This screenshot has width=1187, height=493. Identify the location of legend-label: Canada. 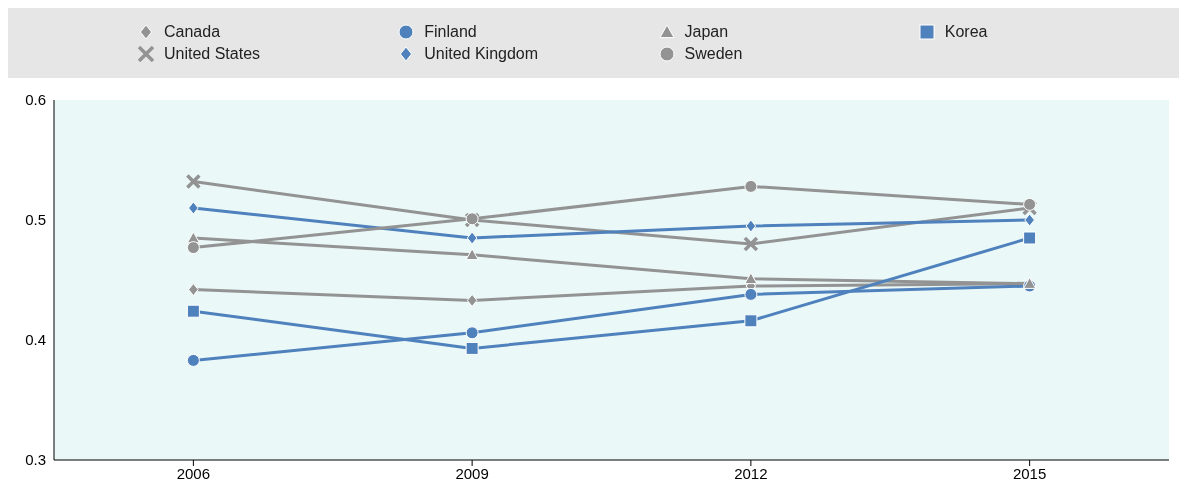
(192, 32).